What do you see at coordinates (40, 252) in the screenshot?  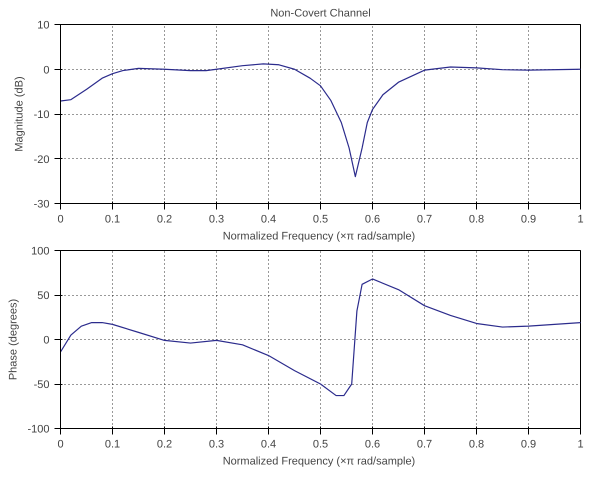 I see `y-tick-label: 100` at bounding box center [40, 252].